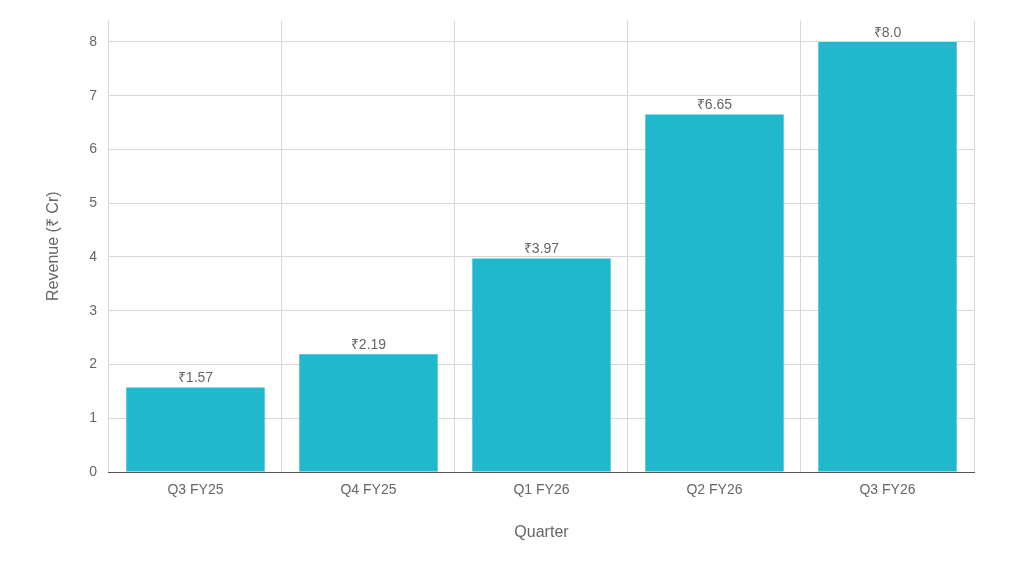 The width and height of the screenshot is (1024, 561). What do you see at coordinates (195, 377) in the screenshot?
I see `data-label: ₹1.57` at bounding box center [195, 377].